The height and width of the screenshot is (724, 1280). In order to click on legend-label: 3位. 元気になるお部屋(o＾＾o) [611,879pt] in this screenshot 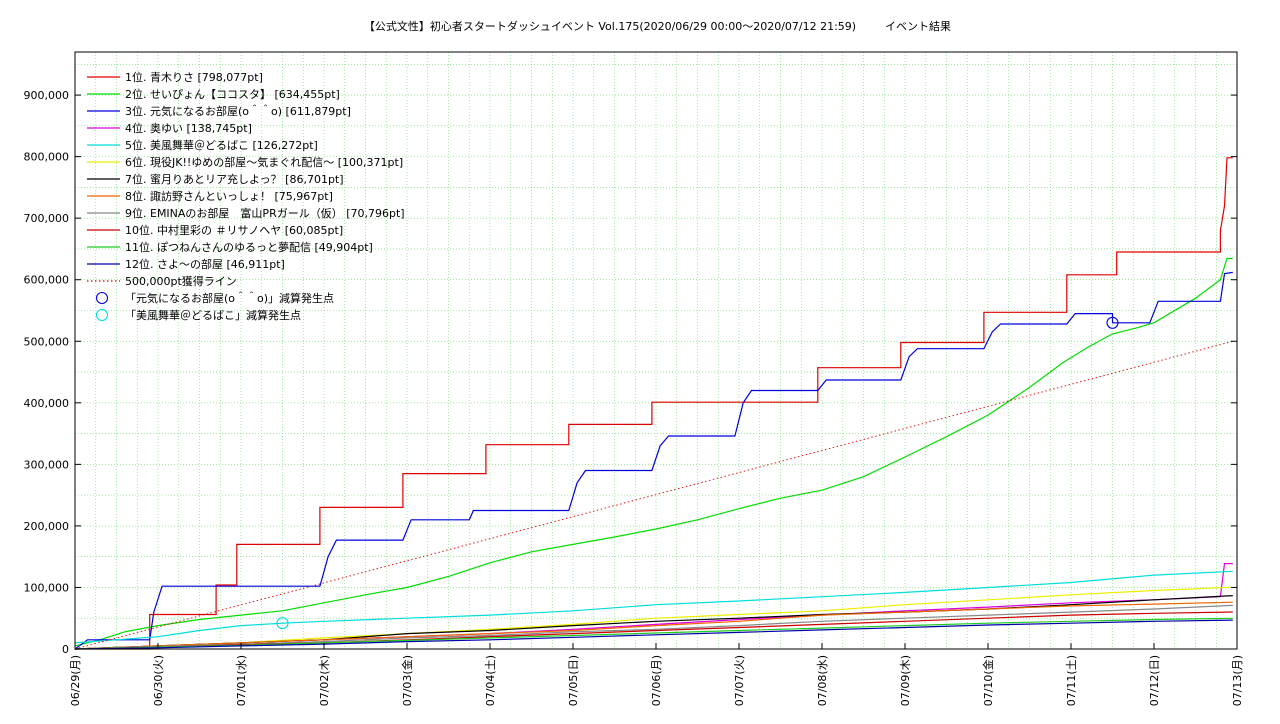, I will do `click(238, 110)`.